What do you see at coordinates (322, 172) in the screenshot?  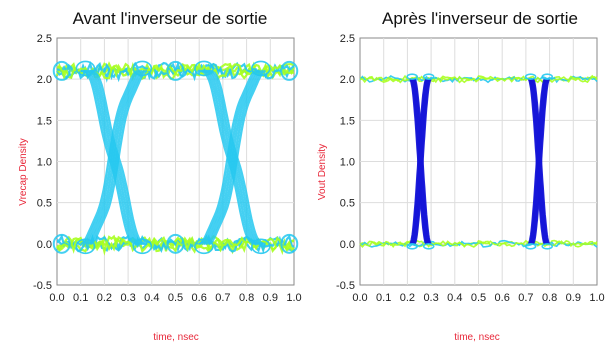 I see `y-axis-label: Vout Density` at bounding box center [322, 172].